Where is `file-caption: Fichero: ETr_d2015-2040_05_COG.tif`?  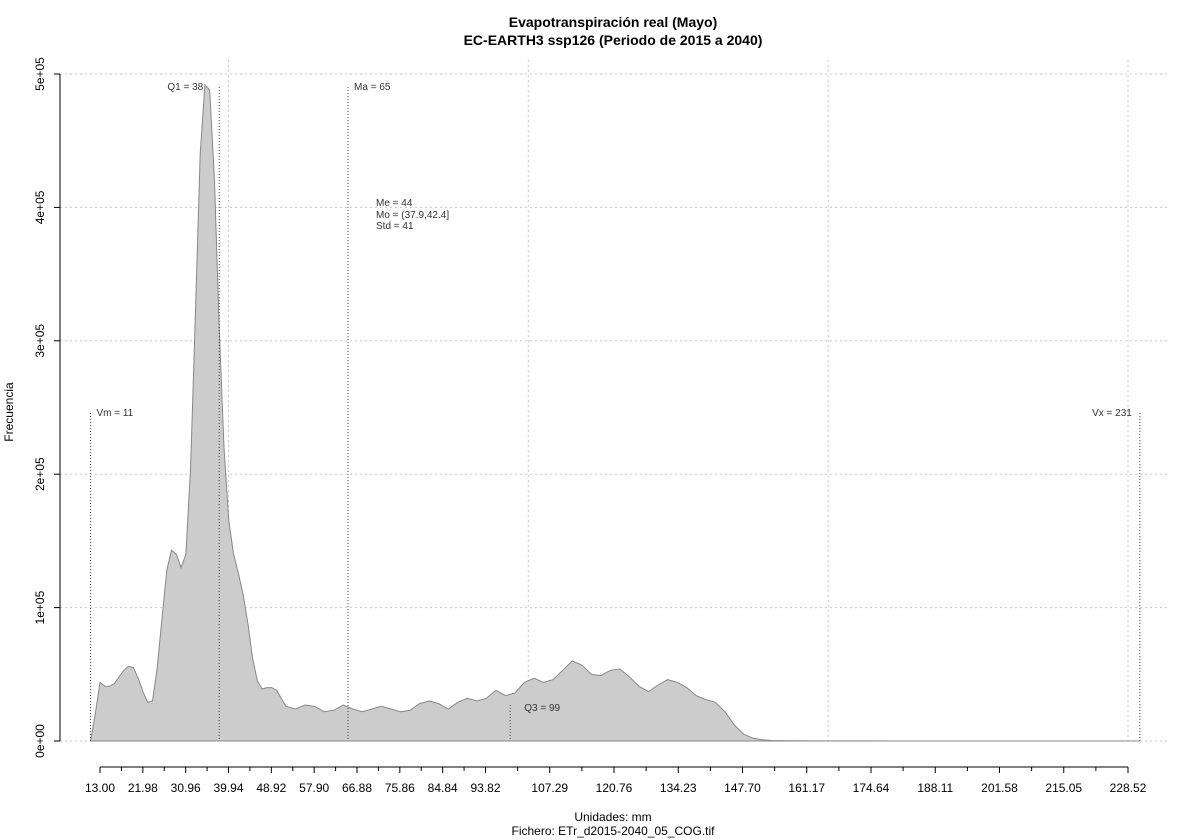
file-caption: Fichero: ETr_d2015-2040_05_COG.tif is located at coordinates (614, 831).